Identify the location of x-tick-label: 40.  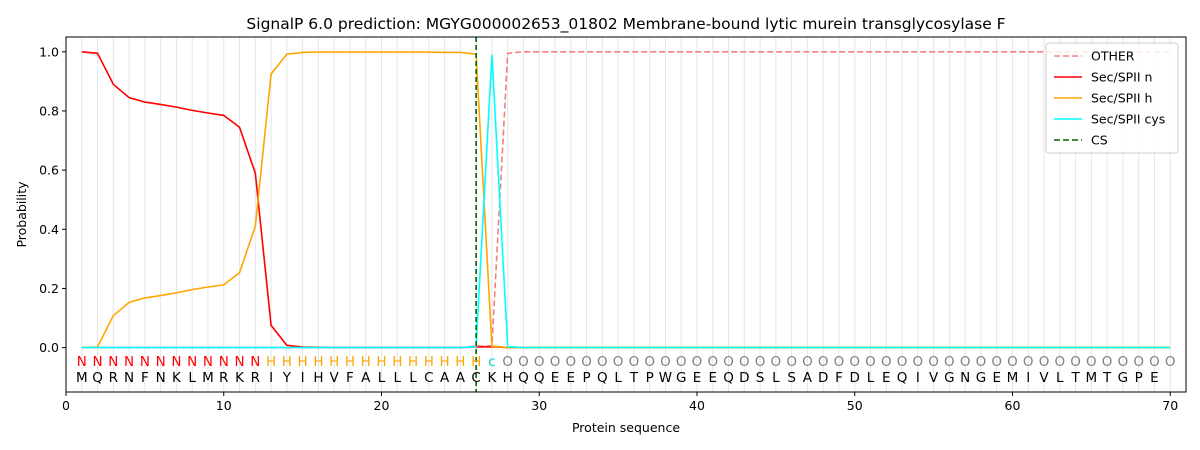
(697, 405).